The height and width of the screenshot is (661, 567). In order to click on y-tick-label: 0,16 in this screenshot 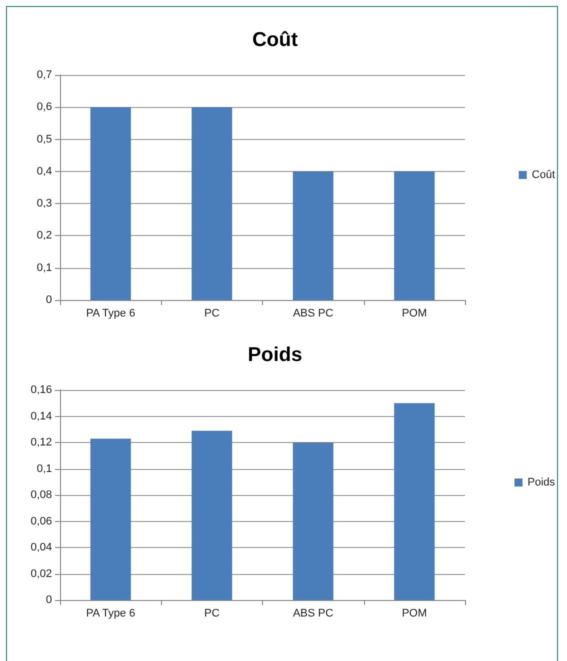, I will do `click(41, 390)`.